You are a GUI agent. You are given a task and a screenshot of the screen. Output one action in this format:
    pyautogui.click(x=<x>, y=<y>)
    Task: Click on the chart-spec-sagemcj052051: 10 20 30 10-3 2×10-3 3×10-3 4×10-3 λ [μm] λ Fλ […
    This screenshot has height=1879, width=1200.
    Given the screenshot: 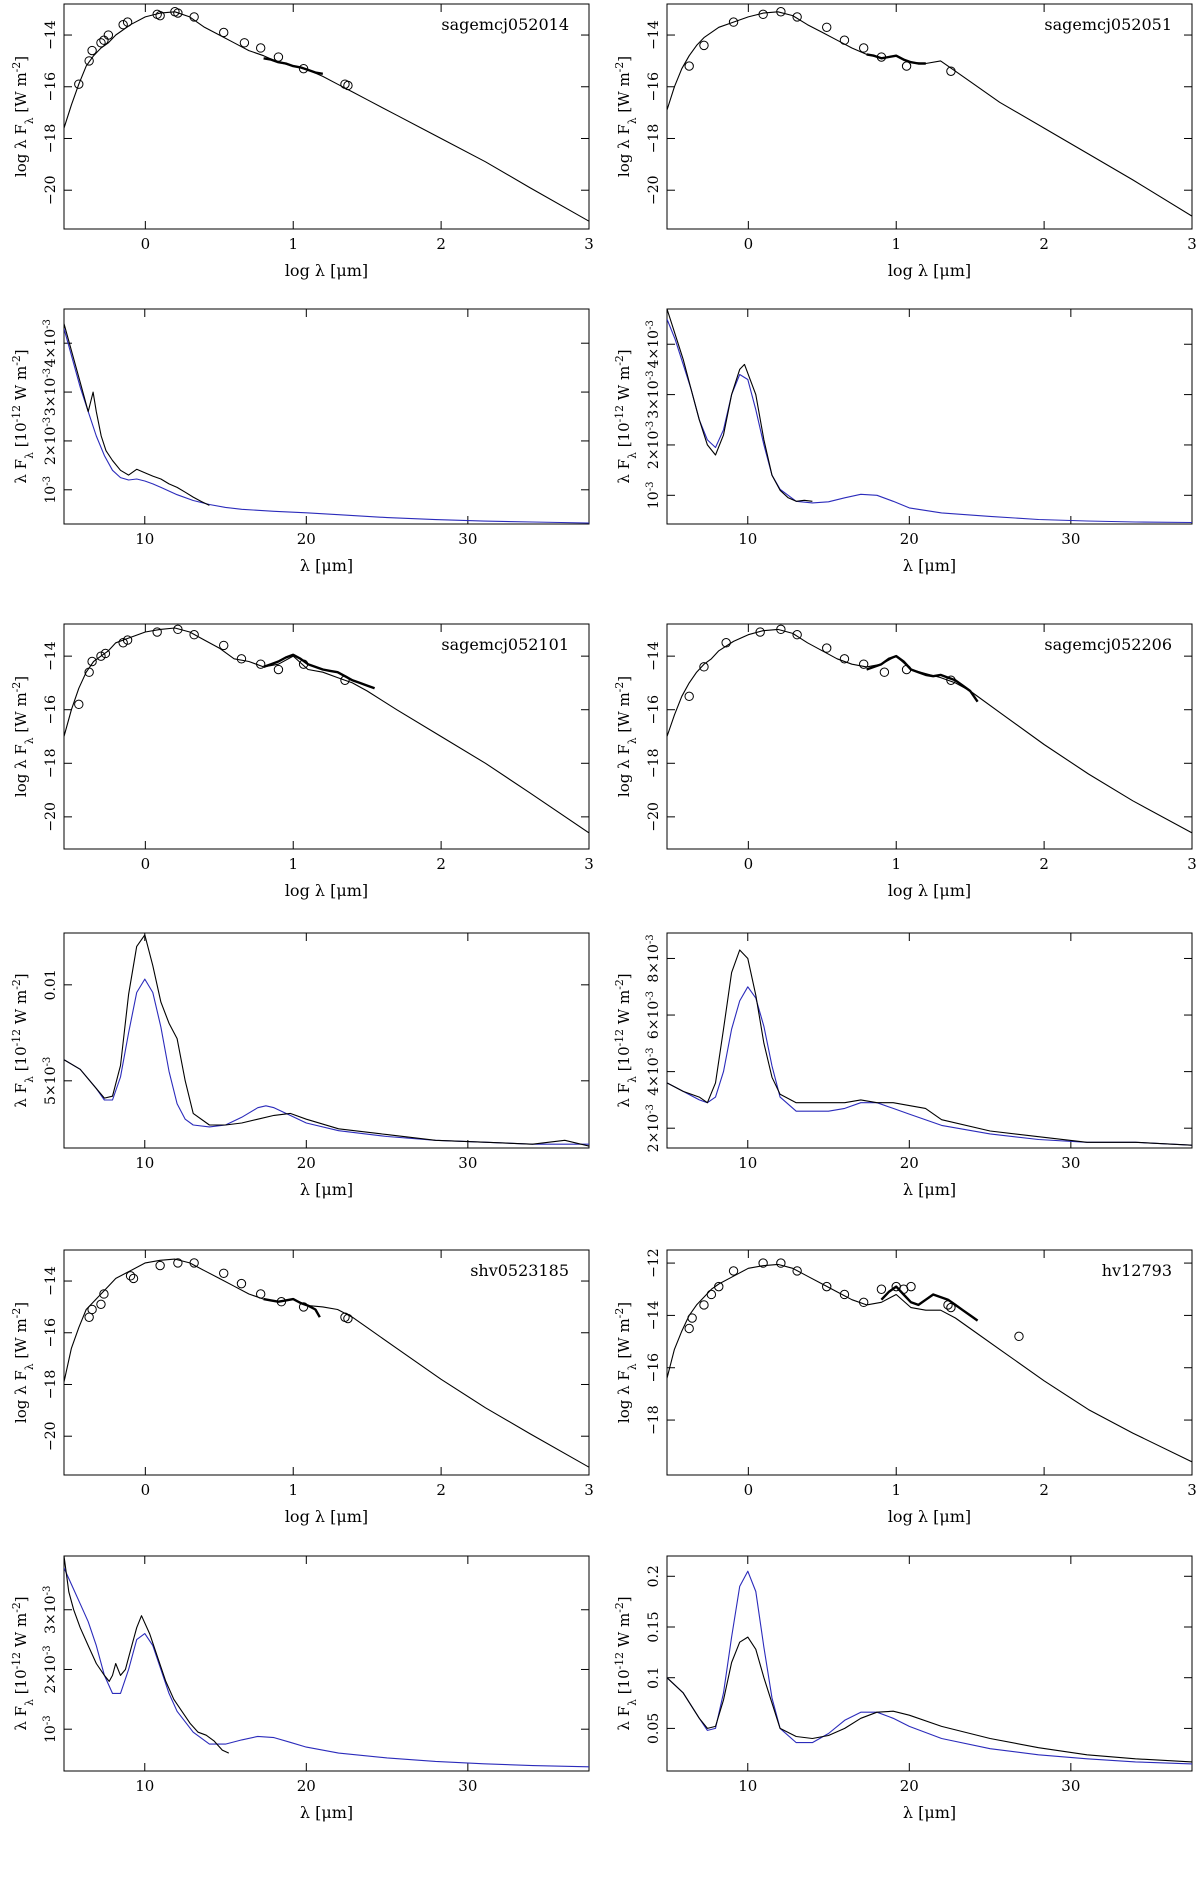 What is the action you would take?
    pyautogui.click(x=903, y=441)
    